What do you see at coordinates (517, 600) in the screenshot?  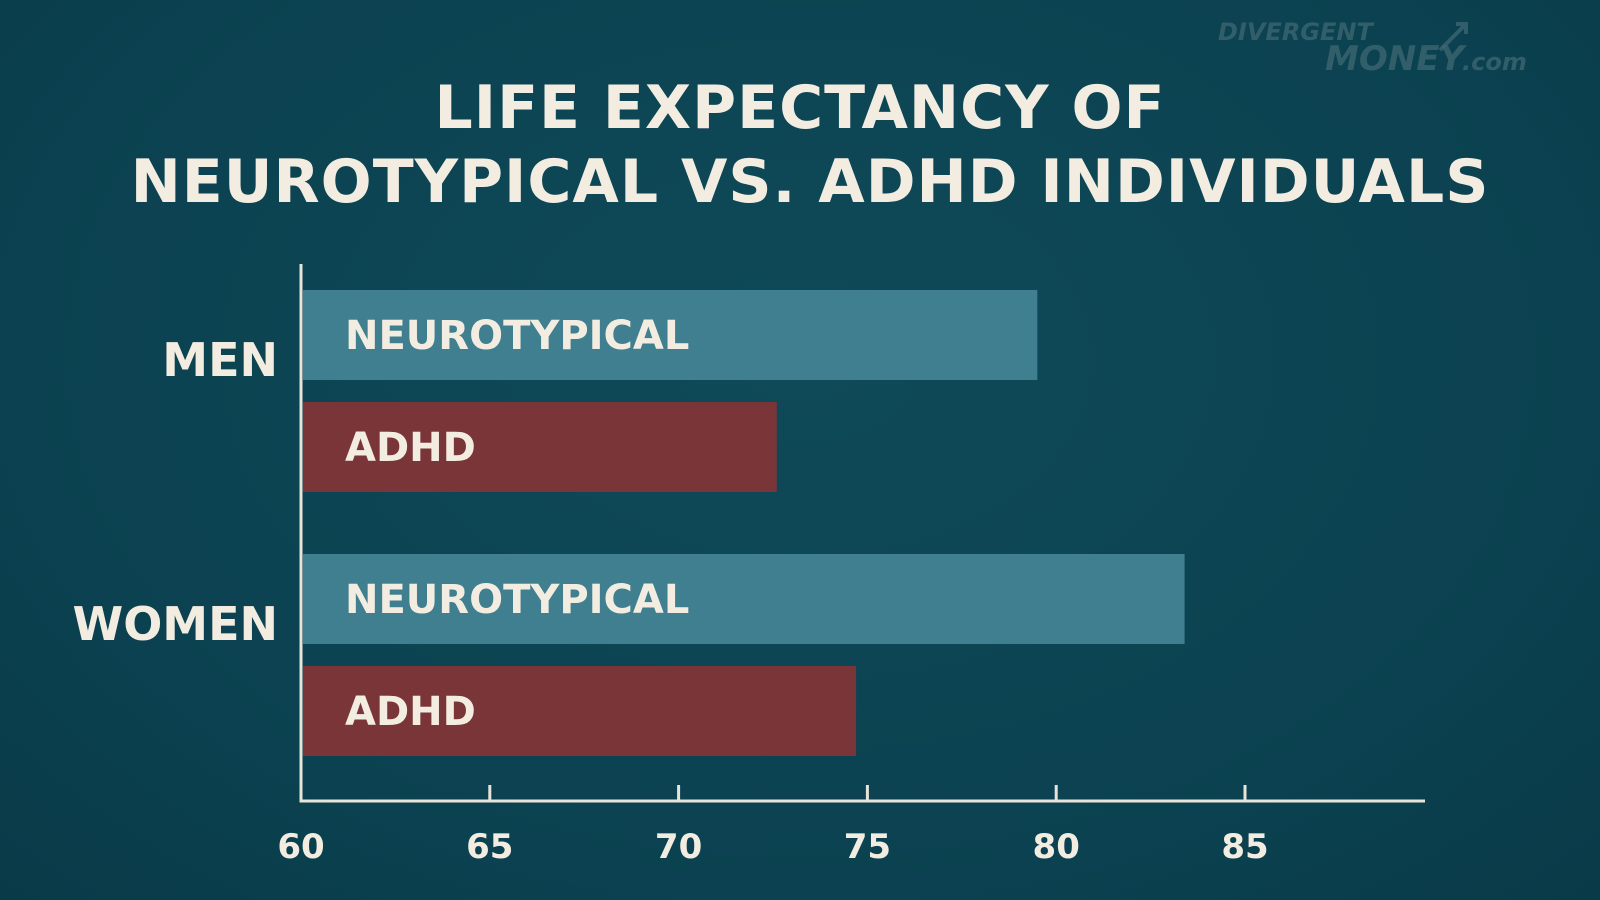 I see `bar-label-women-neurotypical: NEUROTYPICAL` at bounding box center [517, 600].